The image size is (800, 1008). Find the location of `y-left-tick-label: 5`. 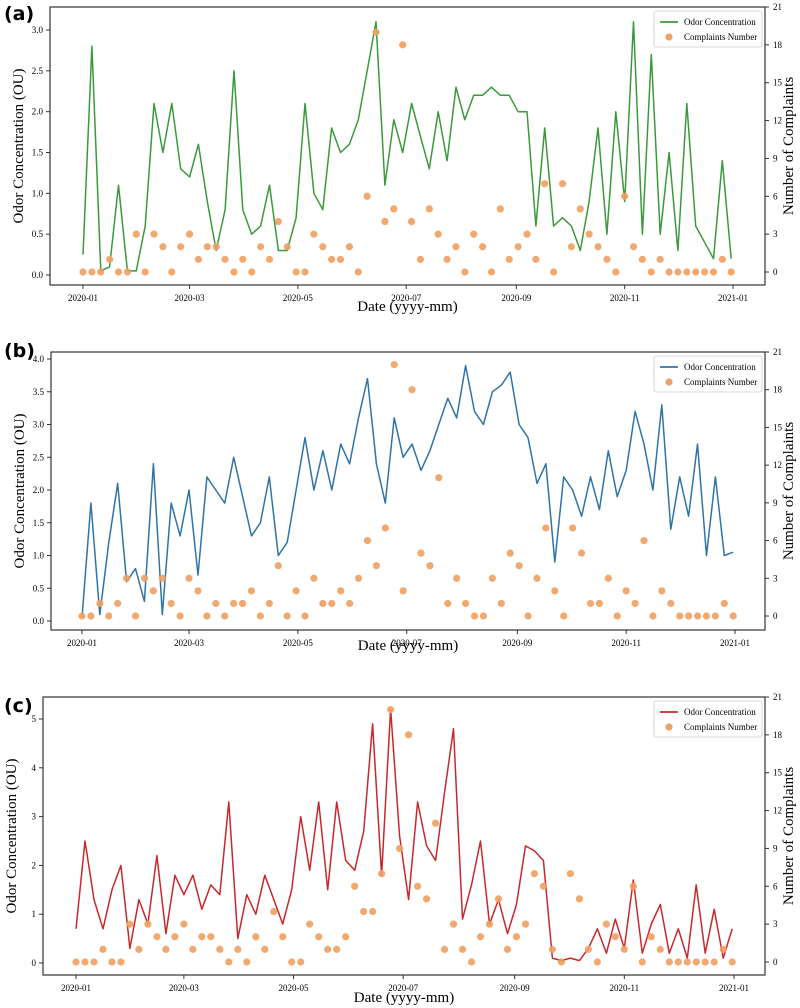

y-left-tick-label: 5 is located at coordinates (34, 719).